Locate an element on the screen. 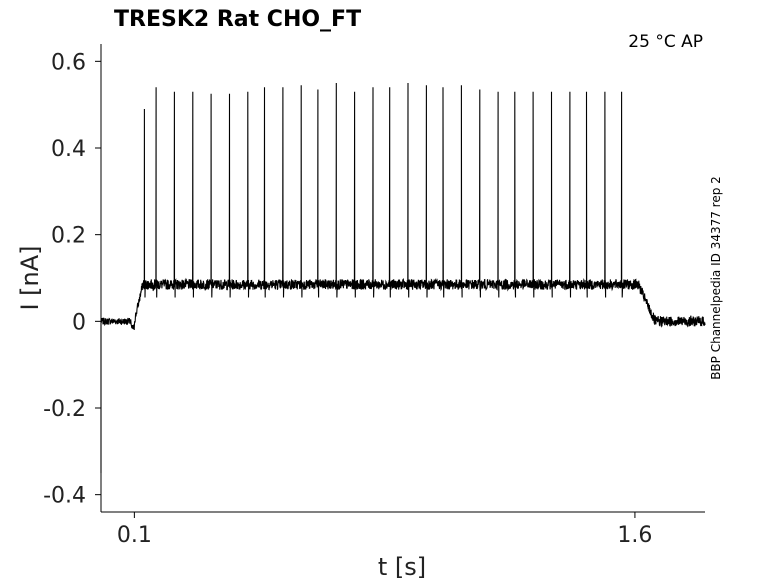 The height and width of the screenshot is (583, 778). y-axis-label: I [nA] is located at coordinates (30, 277).